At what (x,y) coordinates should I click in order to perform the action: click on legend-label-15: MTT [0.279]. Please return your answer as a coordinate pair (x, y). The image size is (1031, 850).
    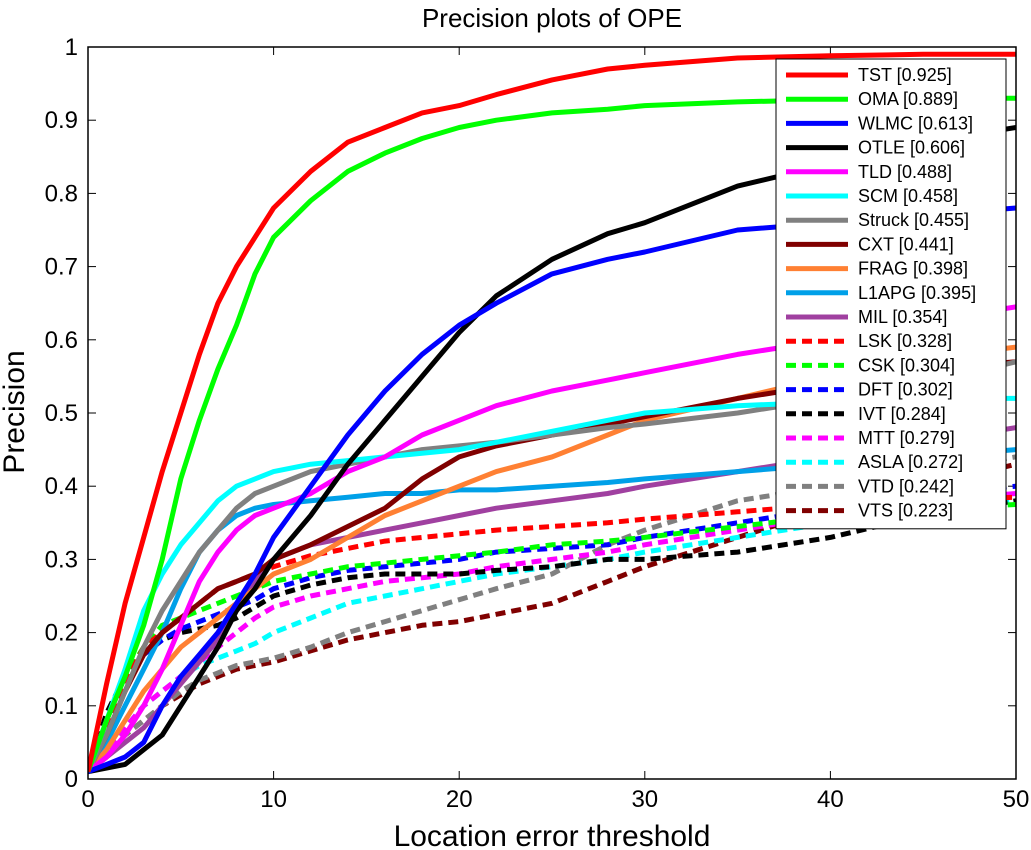
    Looking at the image, I should click on (906, 438).